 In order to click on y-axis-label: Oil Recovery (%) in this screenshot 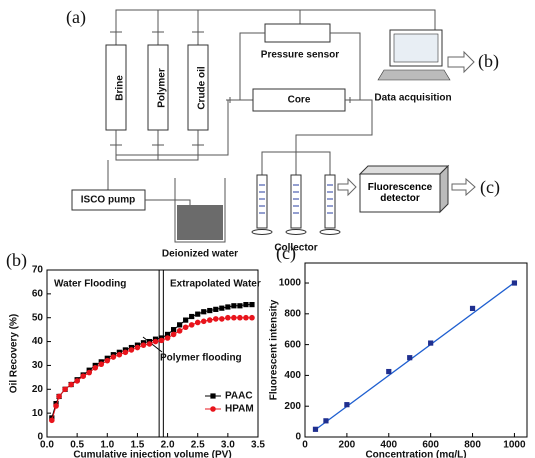, I will do `click(14, 353)`.